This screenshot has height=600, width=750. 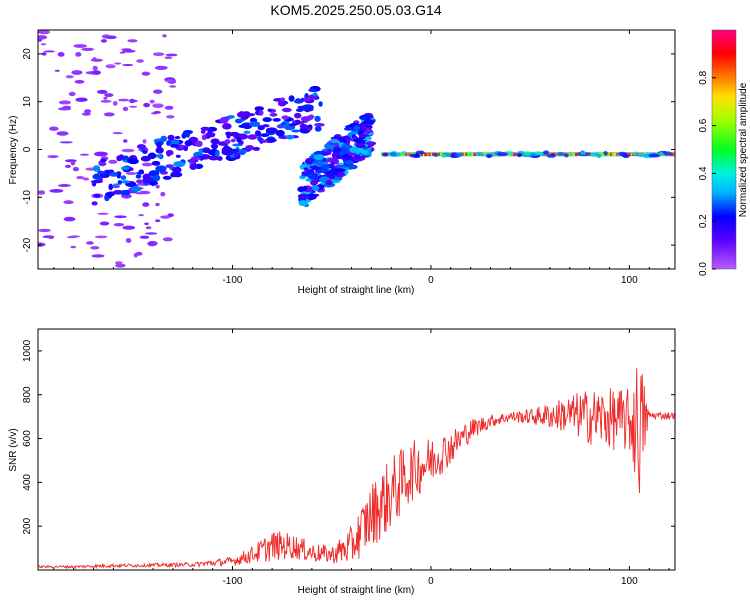 I want to click on snr-y-tick-label: 1000, so click(x=27, y=350).